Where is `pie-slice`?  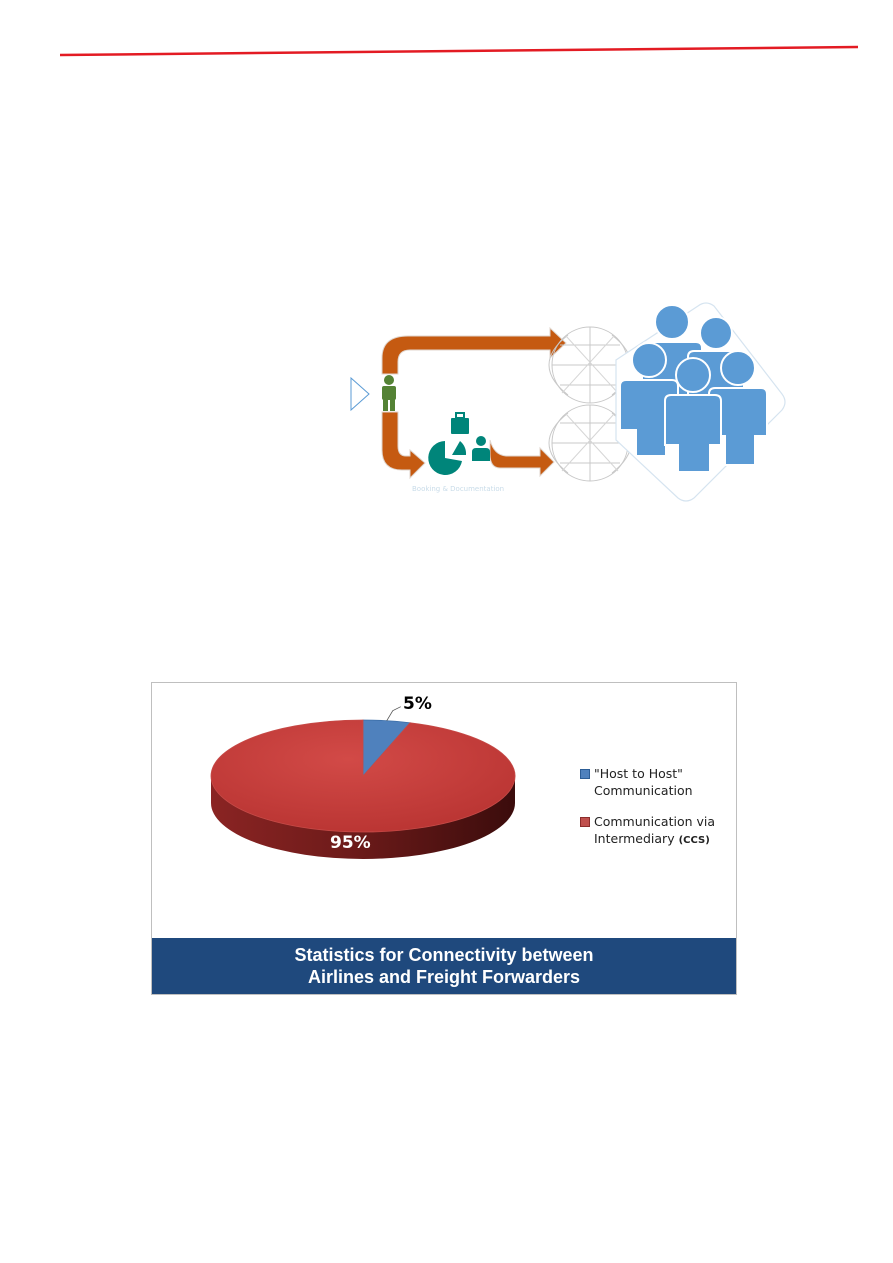 pie-slice is located at coordinates (363, 776).